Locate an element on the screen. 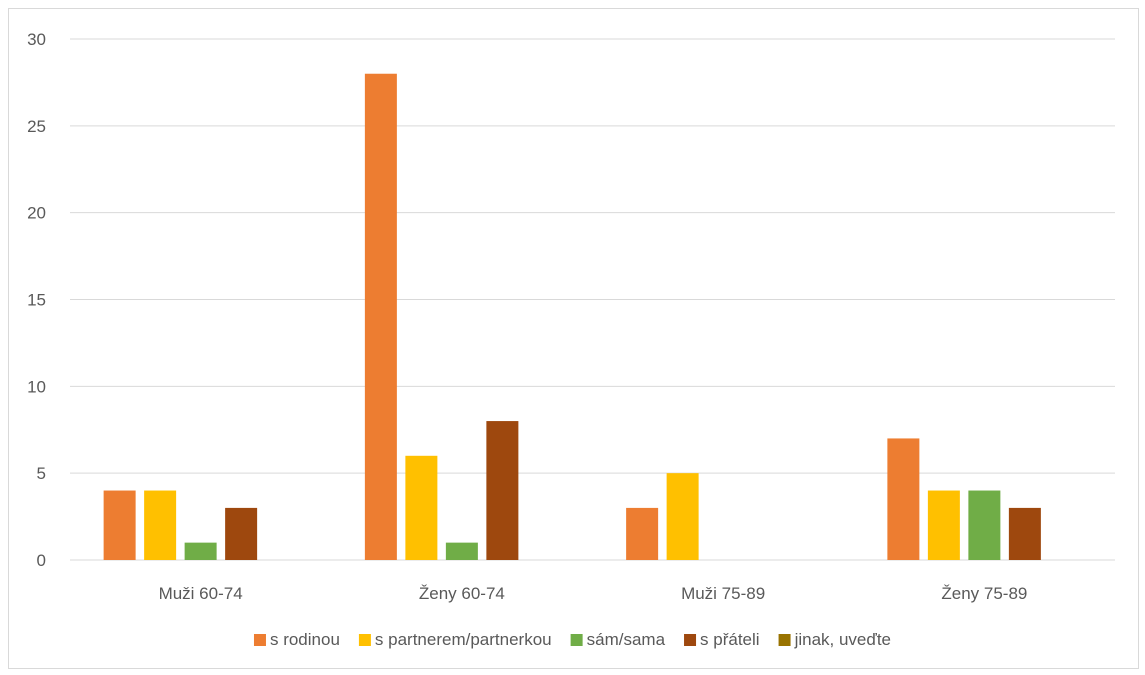  x-axis-categories: Muži 60-74 Ženy 60-74 Muži 75-89 Ženy 75-89 is located at coordinates (593, 593).